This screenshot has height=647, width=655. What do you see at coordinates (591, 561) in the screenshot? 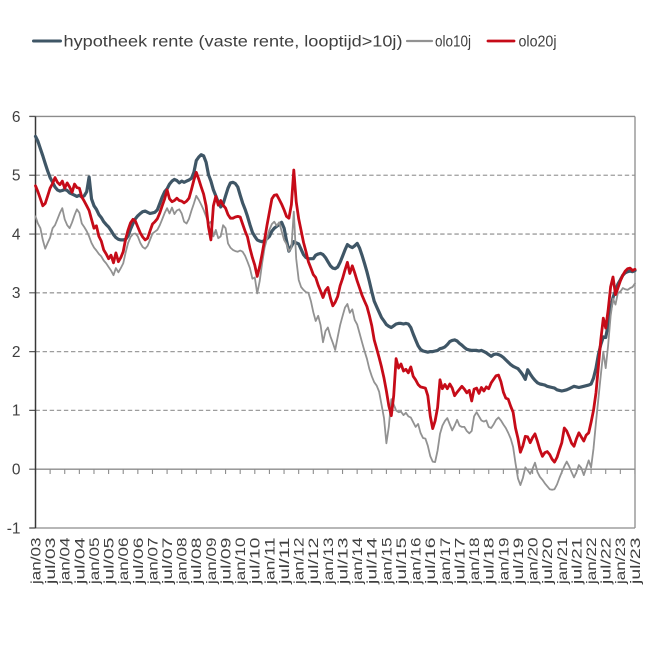
I see `svg-text: jan/22` at bounding box center [591, 561].